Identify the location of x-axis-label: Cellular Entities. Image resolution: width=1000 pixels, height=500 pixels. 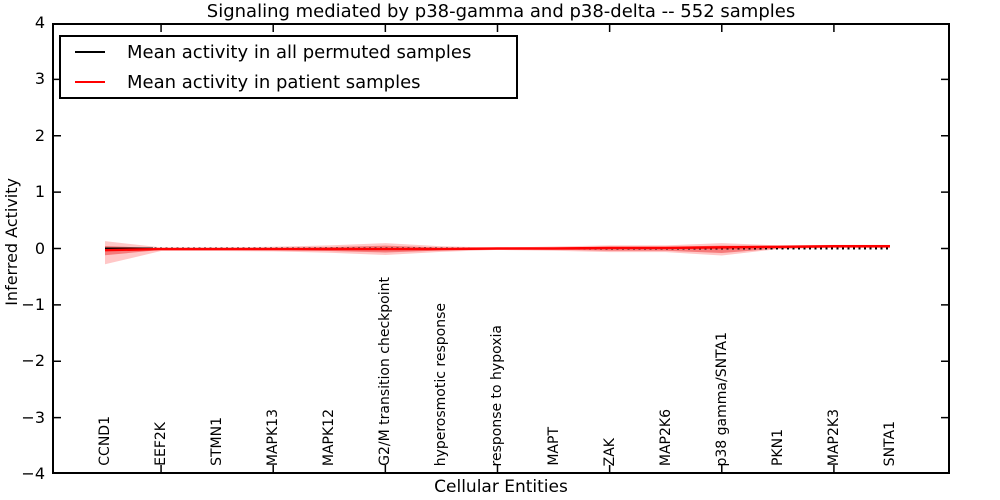
(501, 487).